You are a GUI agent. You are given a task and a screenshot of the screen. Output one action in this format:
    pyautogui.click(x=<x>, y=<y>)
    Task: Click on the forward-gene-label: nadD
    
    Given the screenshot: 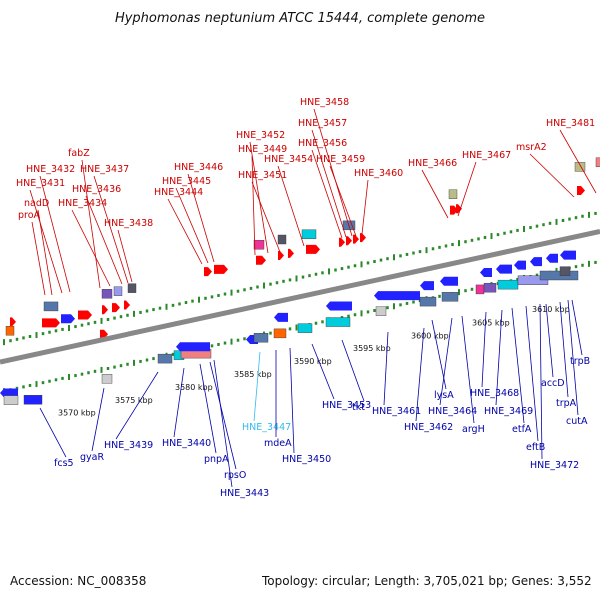 What is the action you would take?
    pyautogui.click(x=36, y=203)
    